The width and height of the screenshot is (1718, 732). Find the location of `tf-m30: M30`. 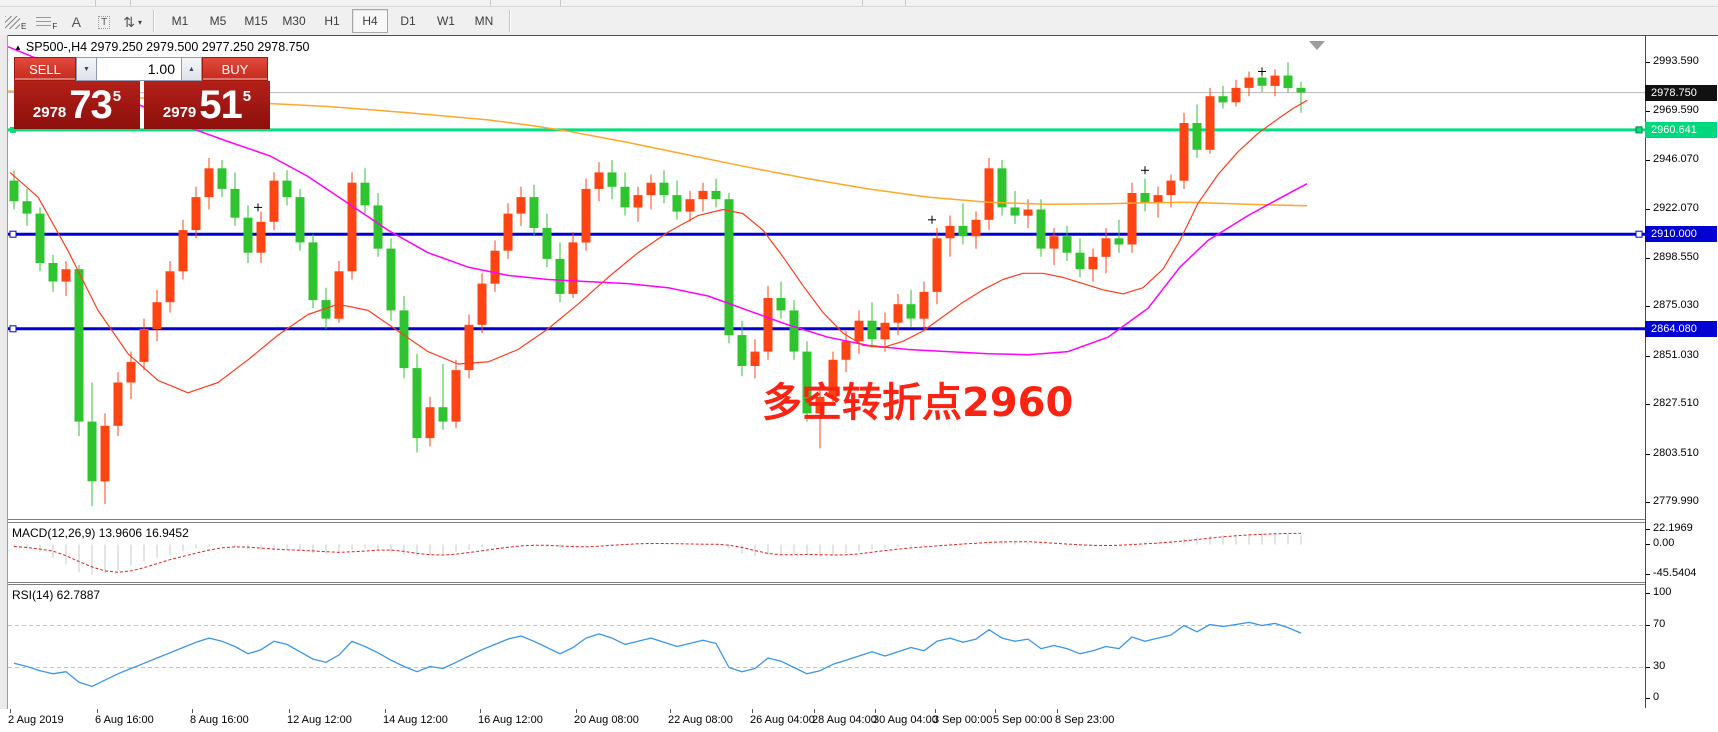

tf-m30: M30 is located at coordinates (294, 21).